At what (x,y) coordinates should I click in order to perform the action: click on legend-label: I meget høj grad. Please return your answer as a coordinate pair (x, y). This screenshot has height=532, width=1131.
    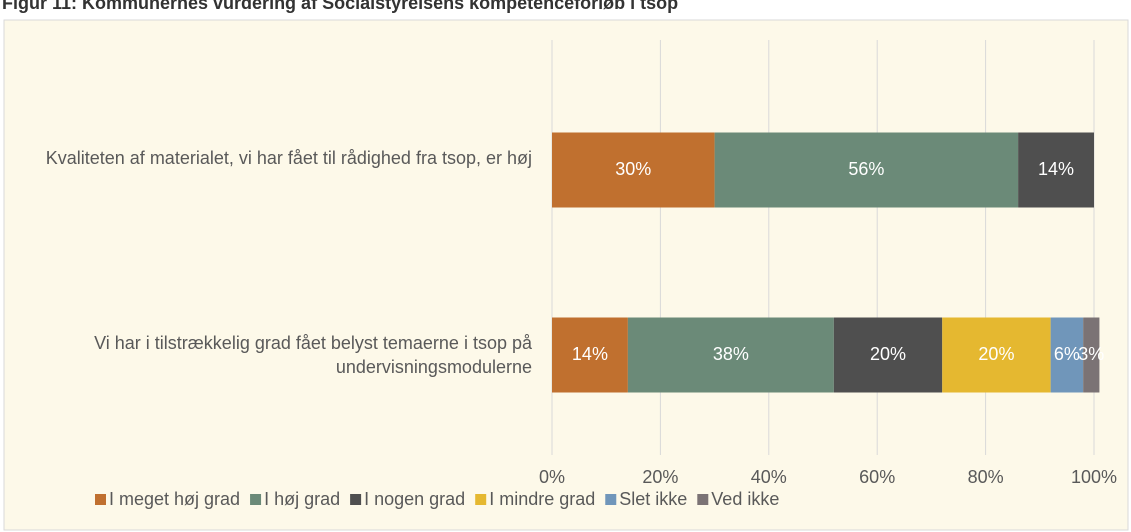
    Looking at the image, I should click on (174, 499).